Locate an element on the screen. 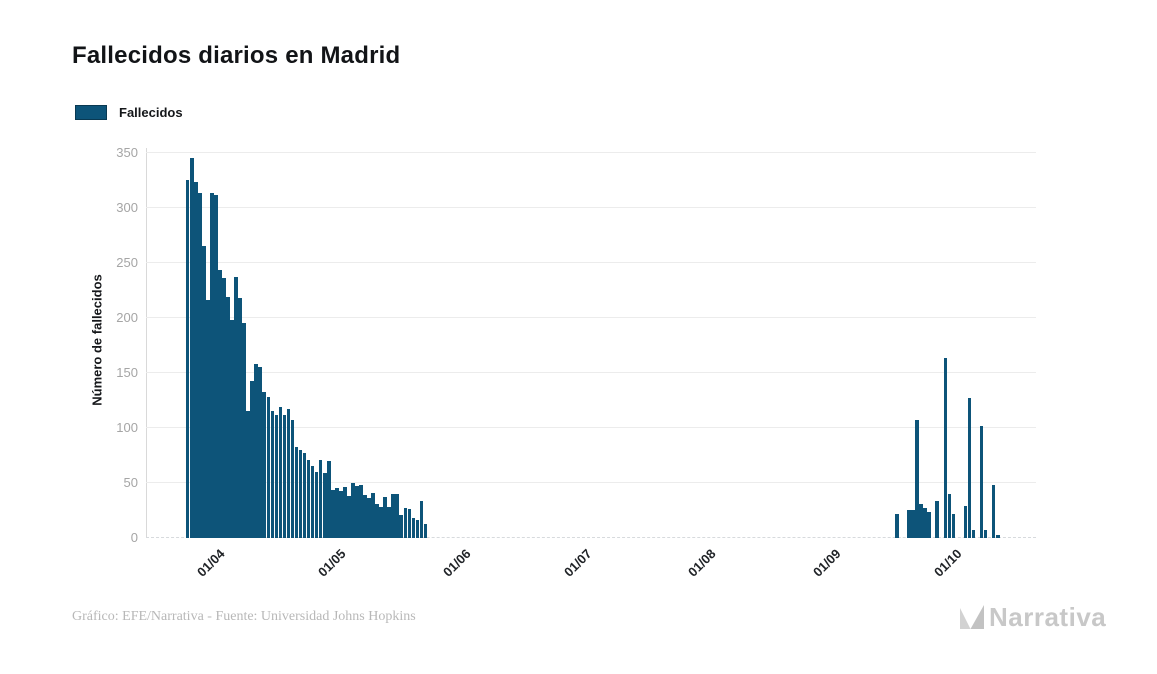  brand-name: Narrativa is located at coordinates (1048, 617).